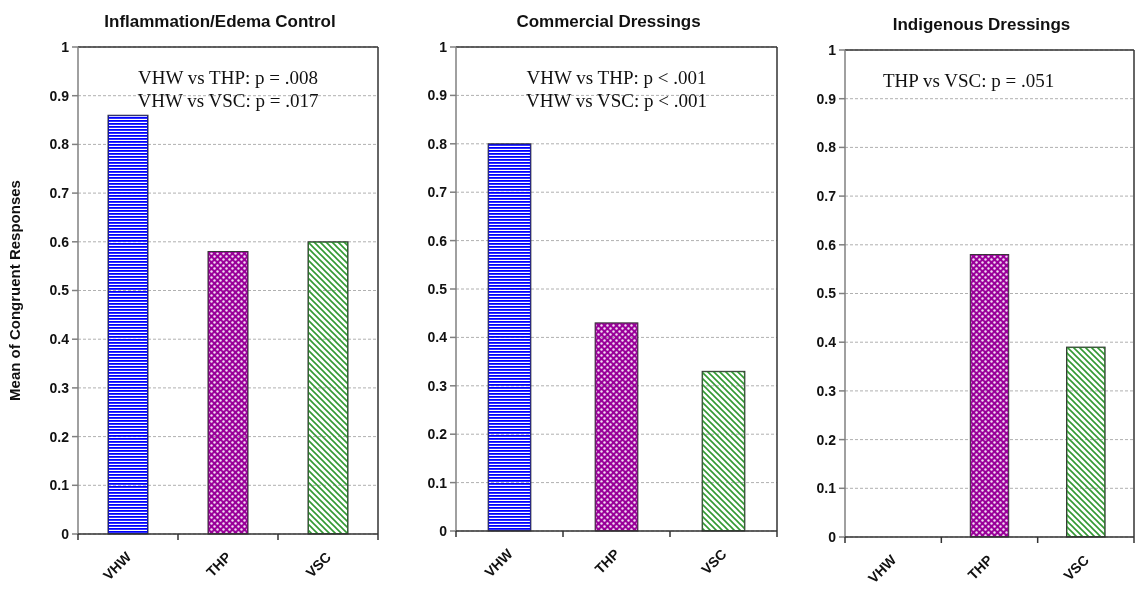 The width and height of the screenshot is (1143, 602). What do you see at coordinates (616, 77) in the screenshot?
I see `annotation: VHW vs THP: p < .001` at bounding box center [616, 77].